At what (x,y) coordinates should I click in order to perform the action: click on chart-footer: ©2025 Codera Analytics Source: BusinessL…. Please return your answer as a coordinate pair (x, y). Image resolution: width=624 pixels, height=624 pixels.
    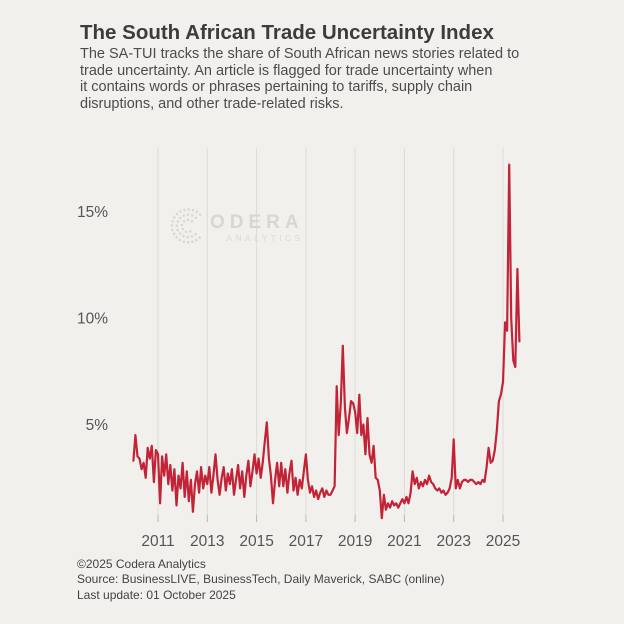
    Looking at the image, I should click on (260, 580).